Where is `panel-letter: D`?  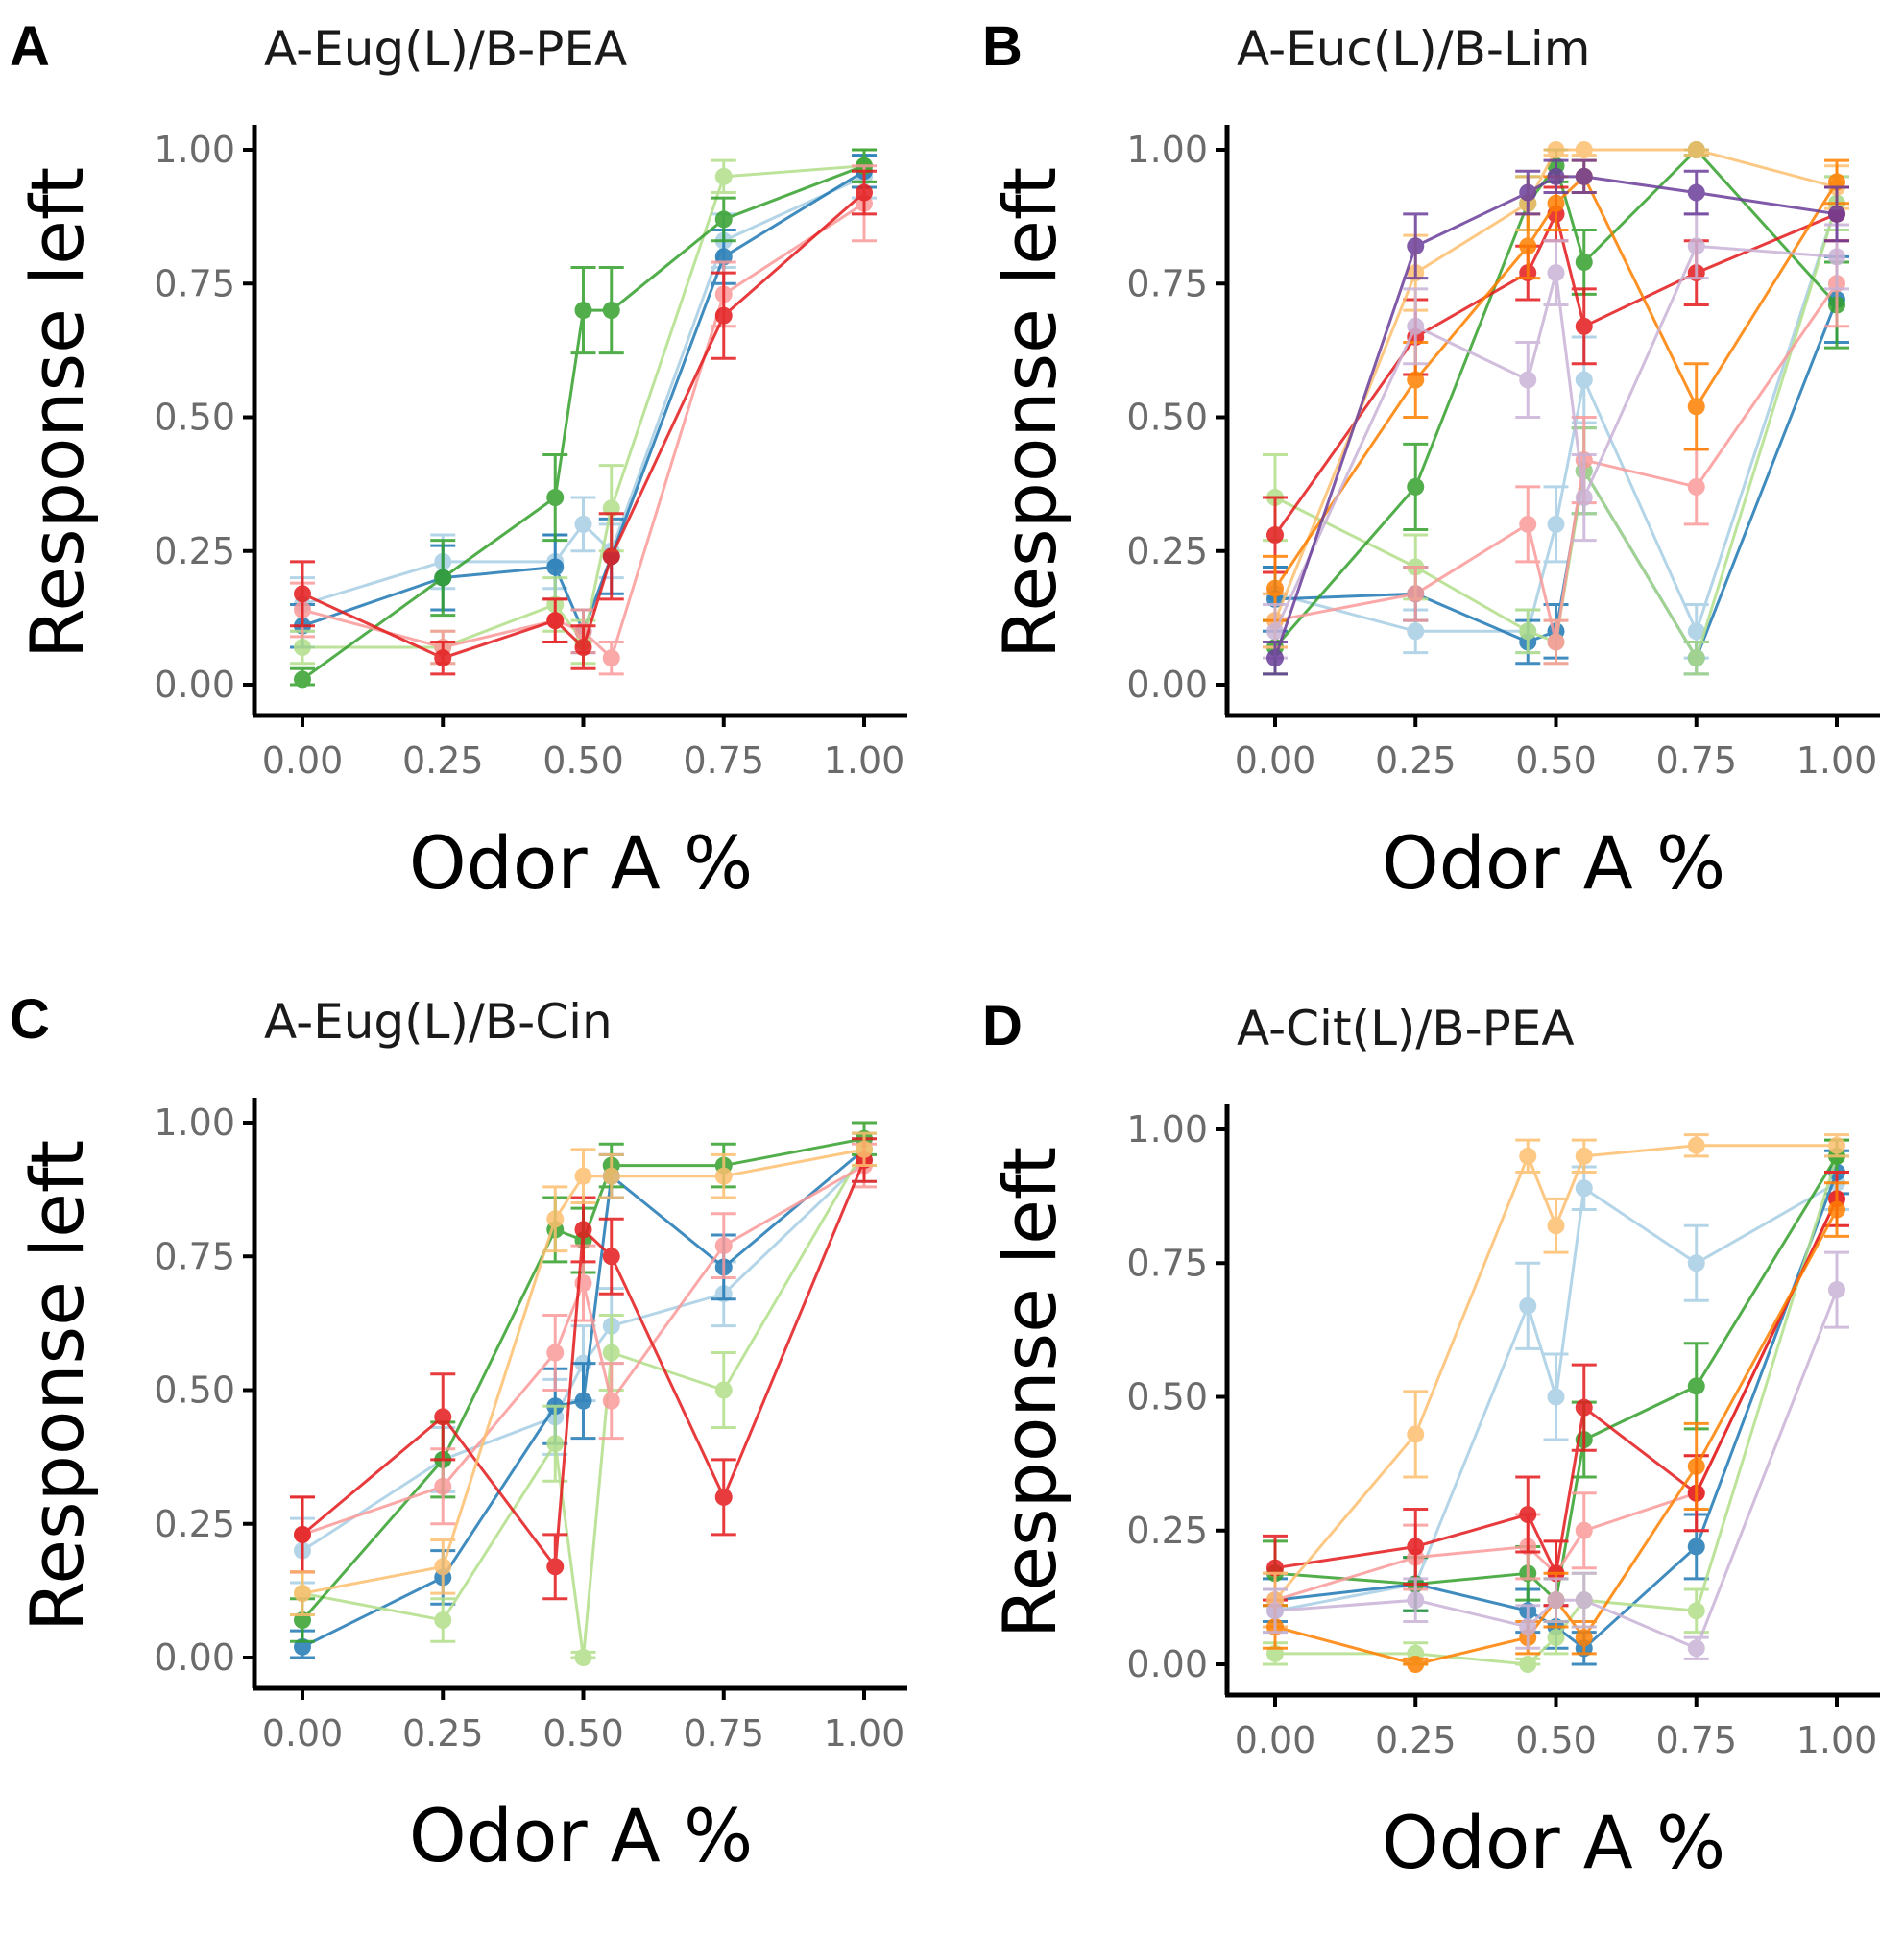
panel-letter: D is located at coordinates (1002, 1026).